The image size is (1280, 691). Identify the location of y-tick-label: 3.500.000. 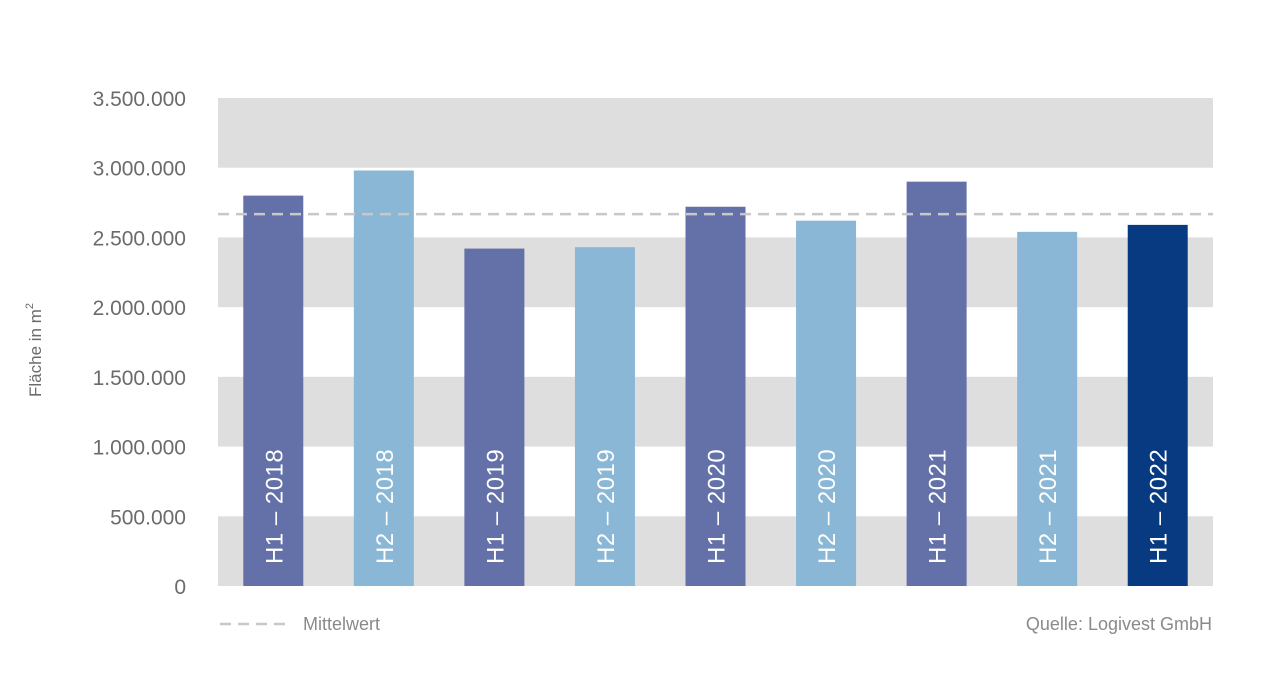
(139, 99).